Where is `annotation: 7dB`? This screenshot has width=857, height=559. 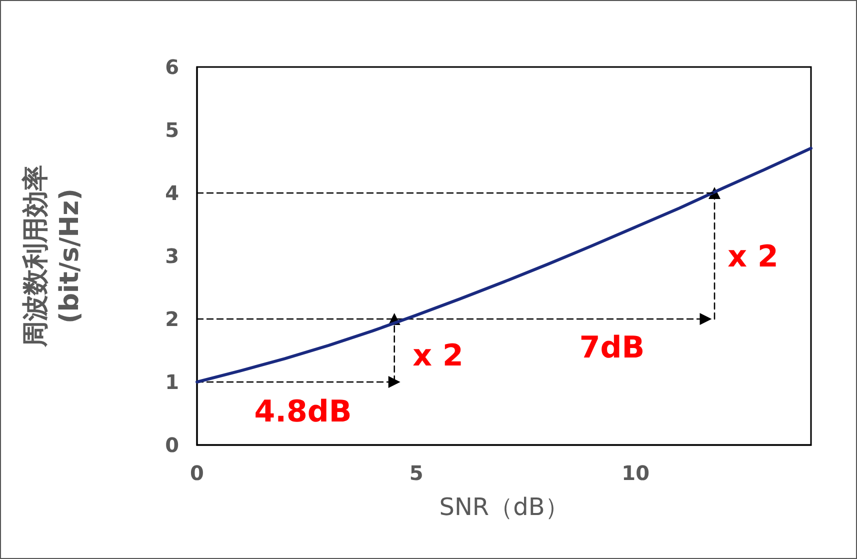 annotation: 7dB is located at coordinates (612, 348).